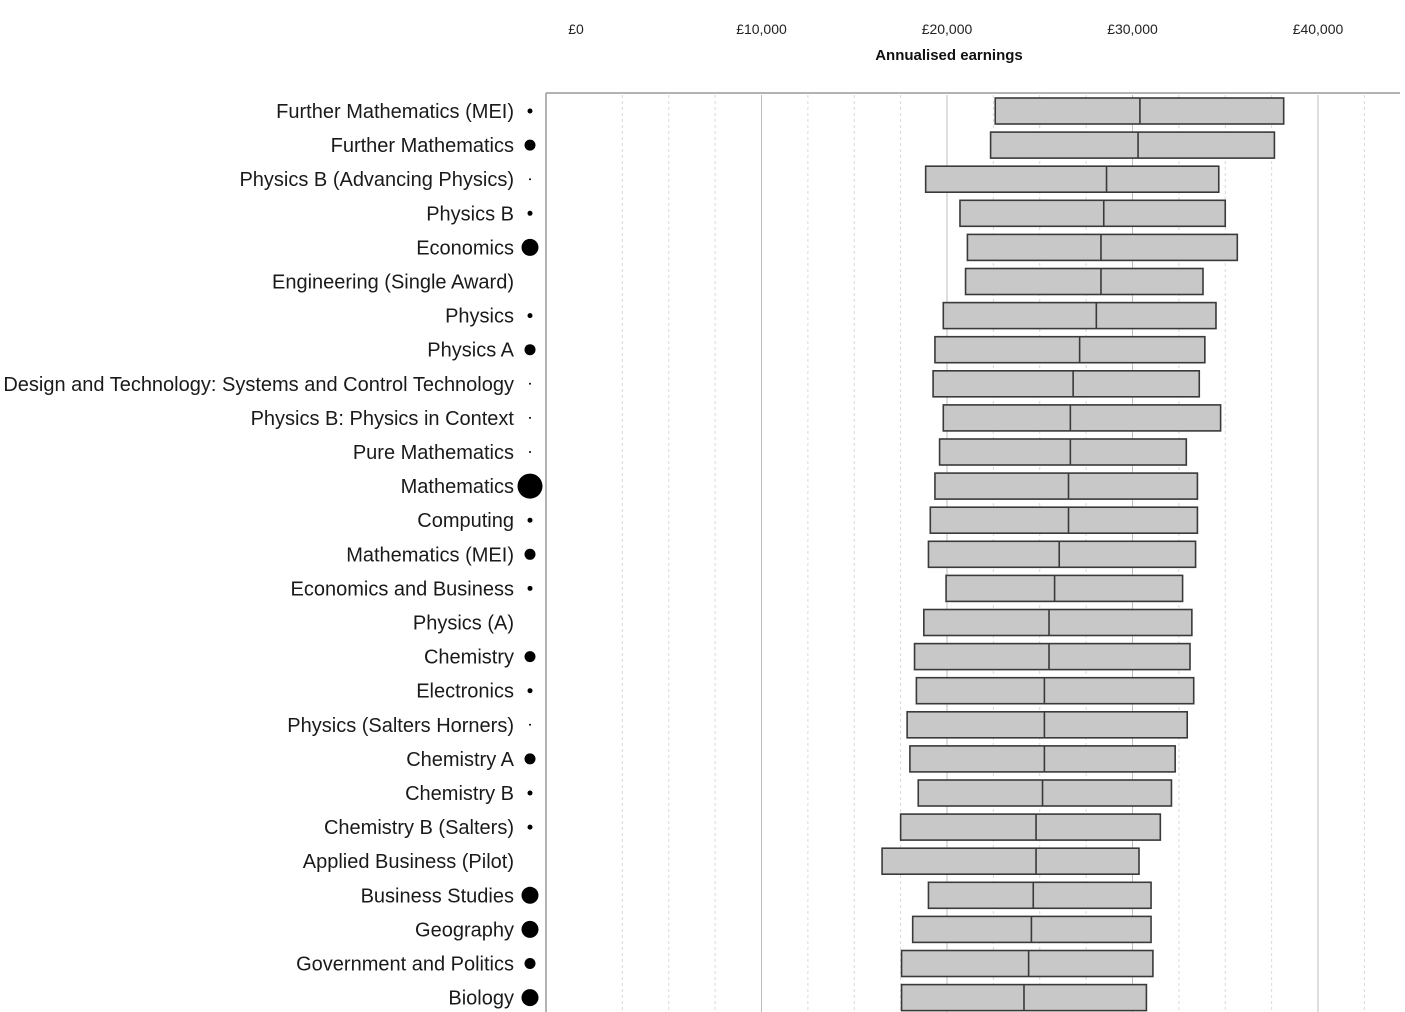 The height and width of the screenshot is (1012, 1405). What do you see at coordinates (430, 555) in the screenshot?
I see `category-label: Mathematics (MEI)` at bounding box center [430, 555].